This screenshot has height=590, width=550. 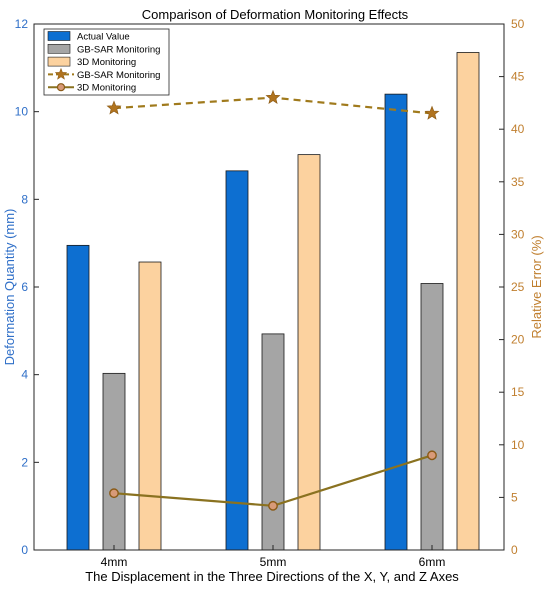 I want to click on bar-gb-sar-monitoring-6mm, so click(x=432, y=417).